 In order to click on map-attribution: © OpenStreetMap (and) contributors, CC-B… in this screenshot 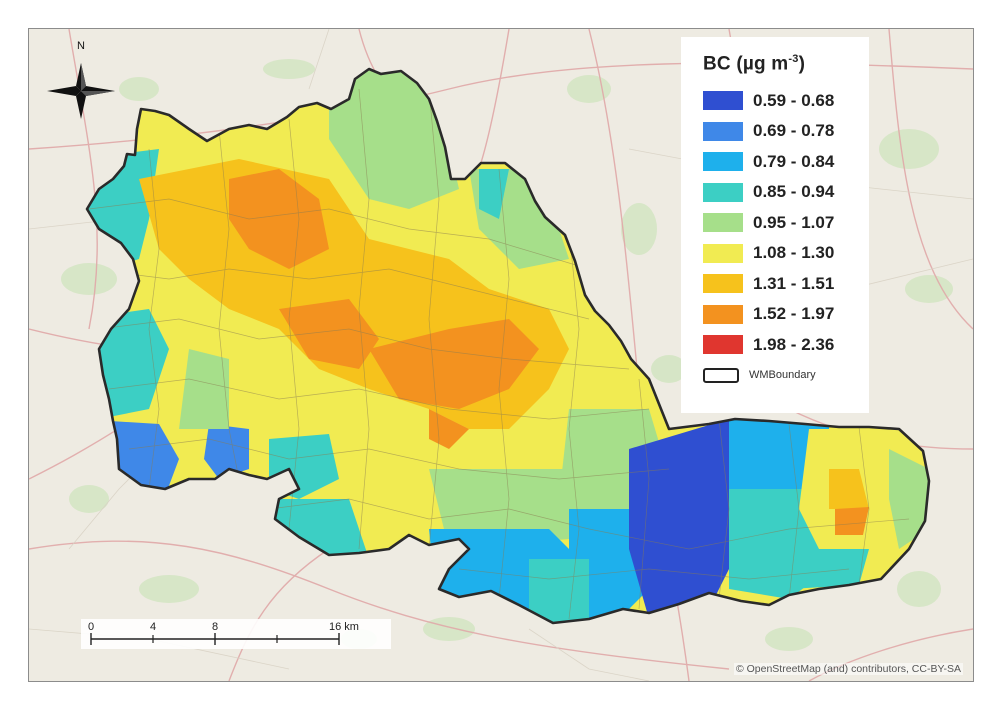, I will do `click(848, 669)`.